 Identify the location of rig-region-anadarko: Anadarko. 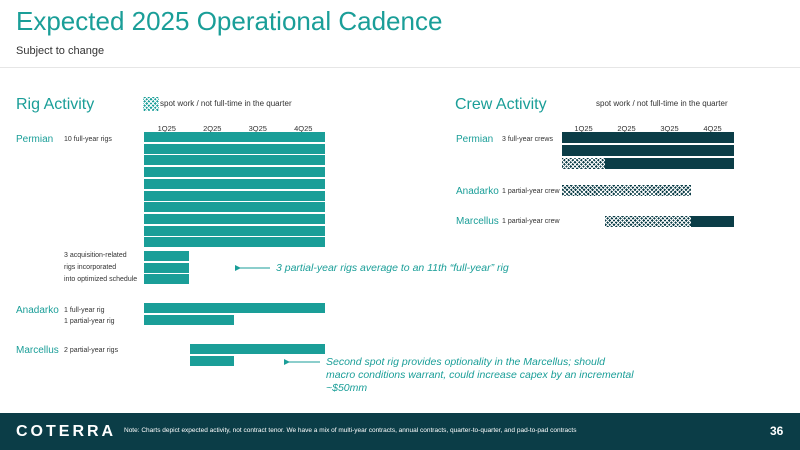
(37, 310).